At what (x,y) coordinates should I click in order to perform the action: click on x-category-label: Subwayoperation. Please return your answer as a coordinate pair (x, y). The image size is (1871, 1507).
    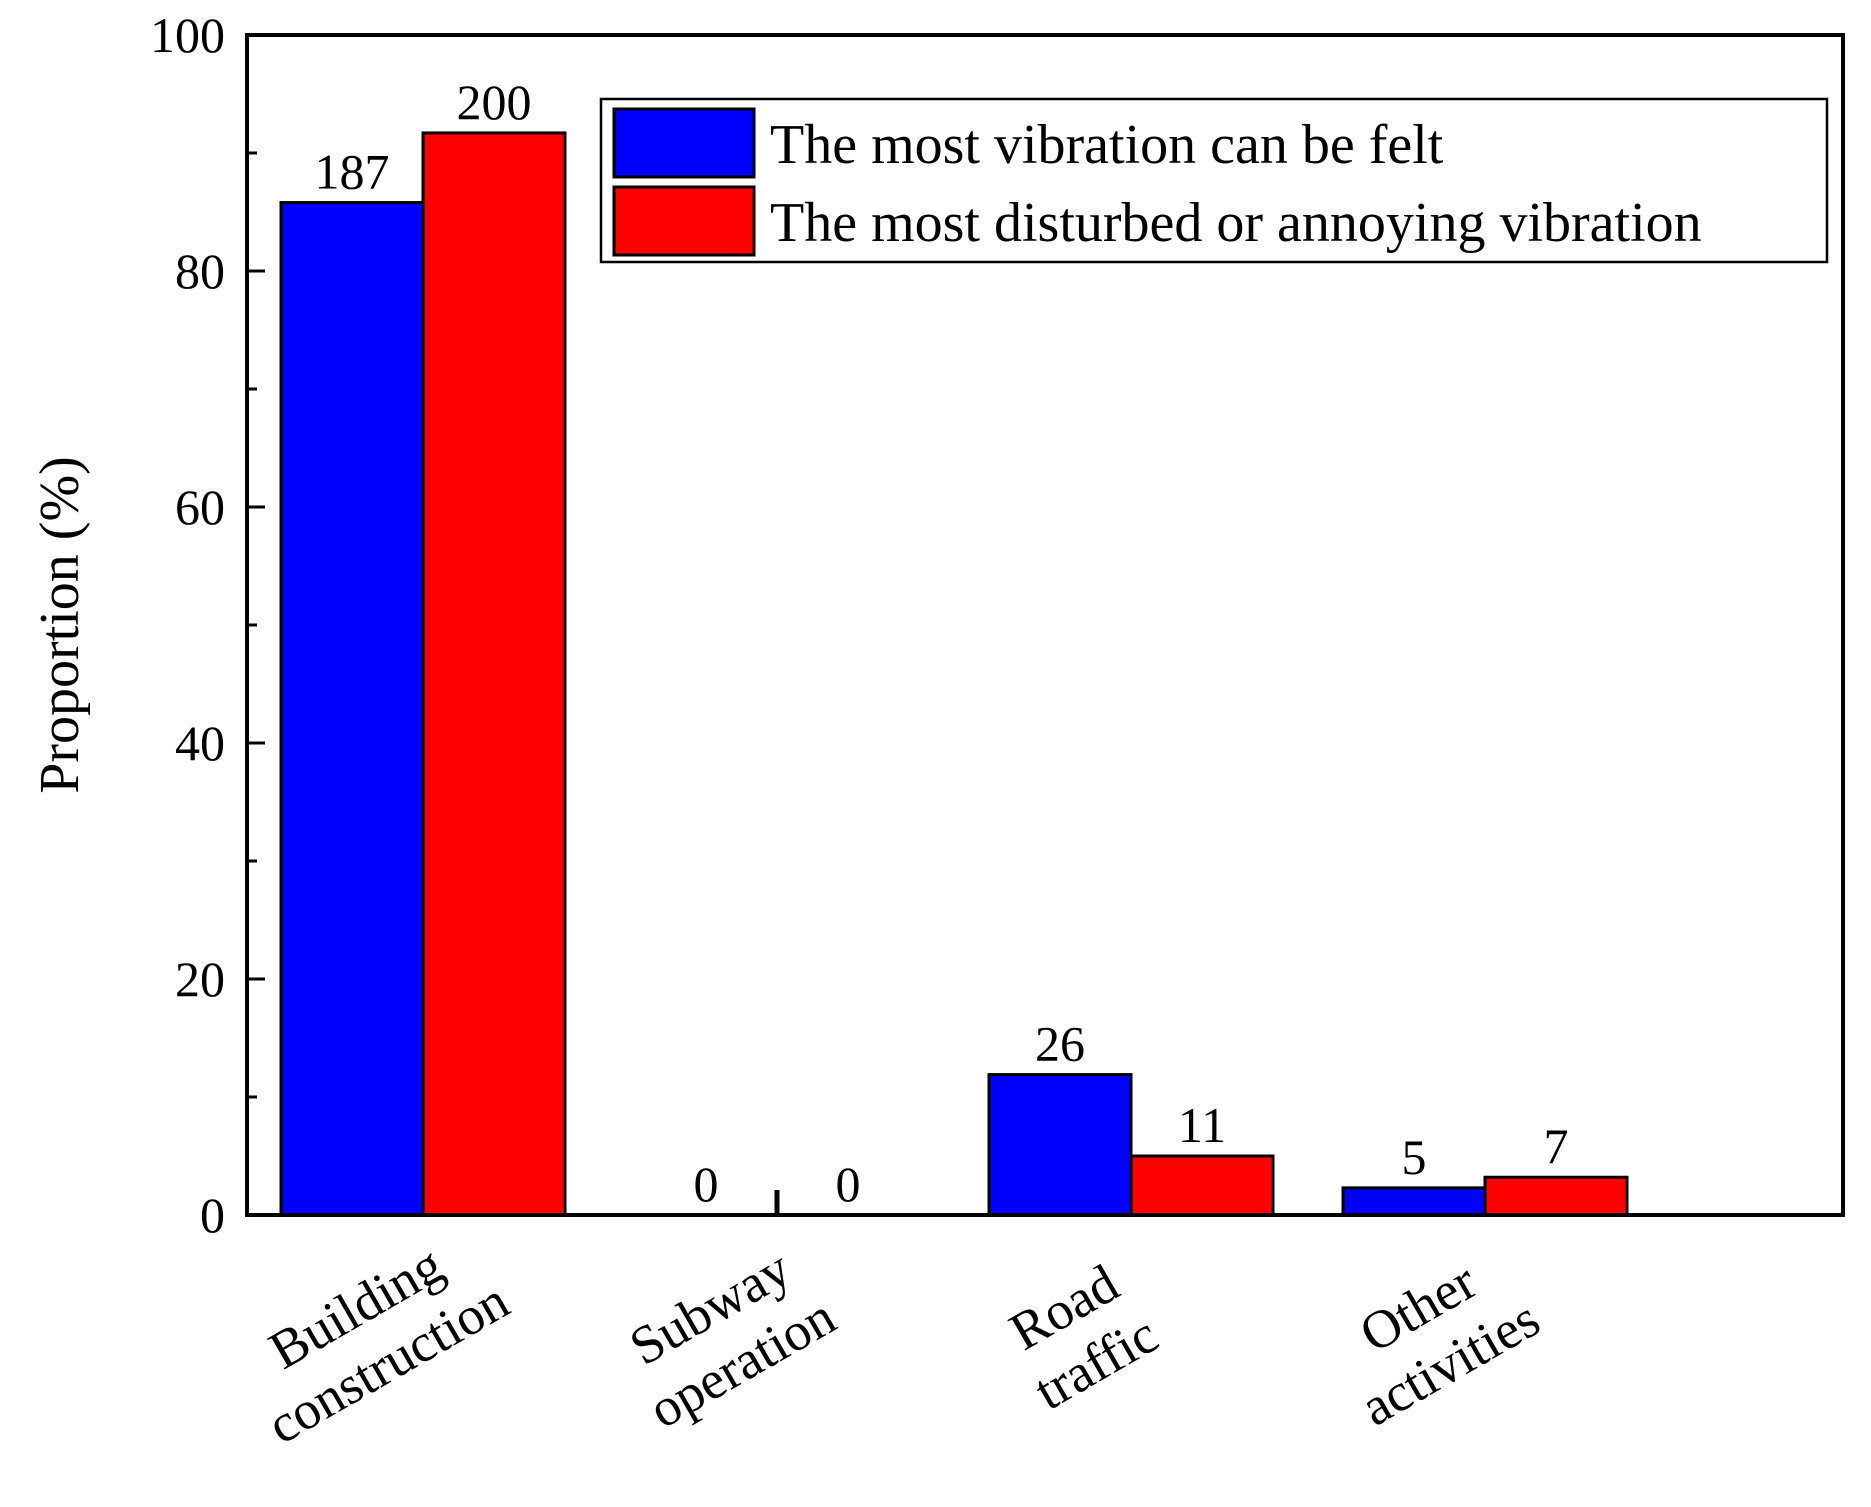
    Looking at the image, I should click on (726, 1334).